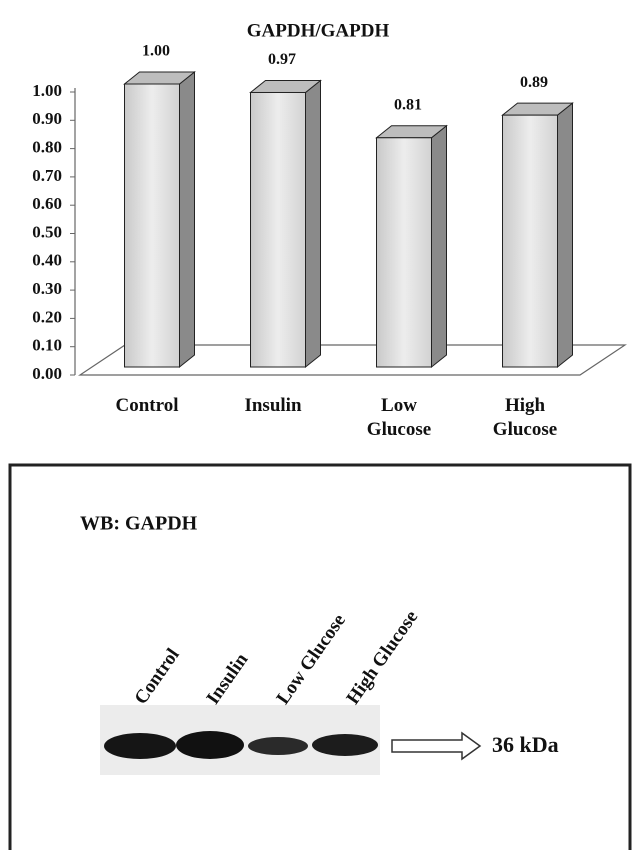 The height and width of the screenshot is (850, 635). Describe the element at coordinates (47, 147) in the screenshot. I see `y-tick-label: 0.80` at that location.